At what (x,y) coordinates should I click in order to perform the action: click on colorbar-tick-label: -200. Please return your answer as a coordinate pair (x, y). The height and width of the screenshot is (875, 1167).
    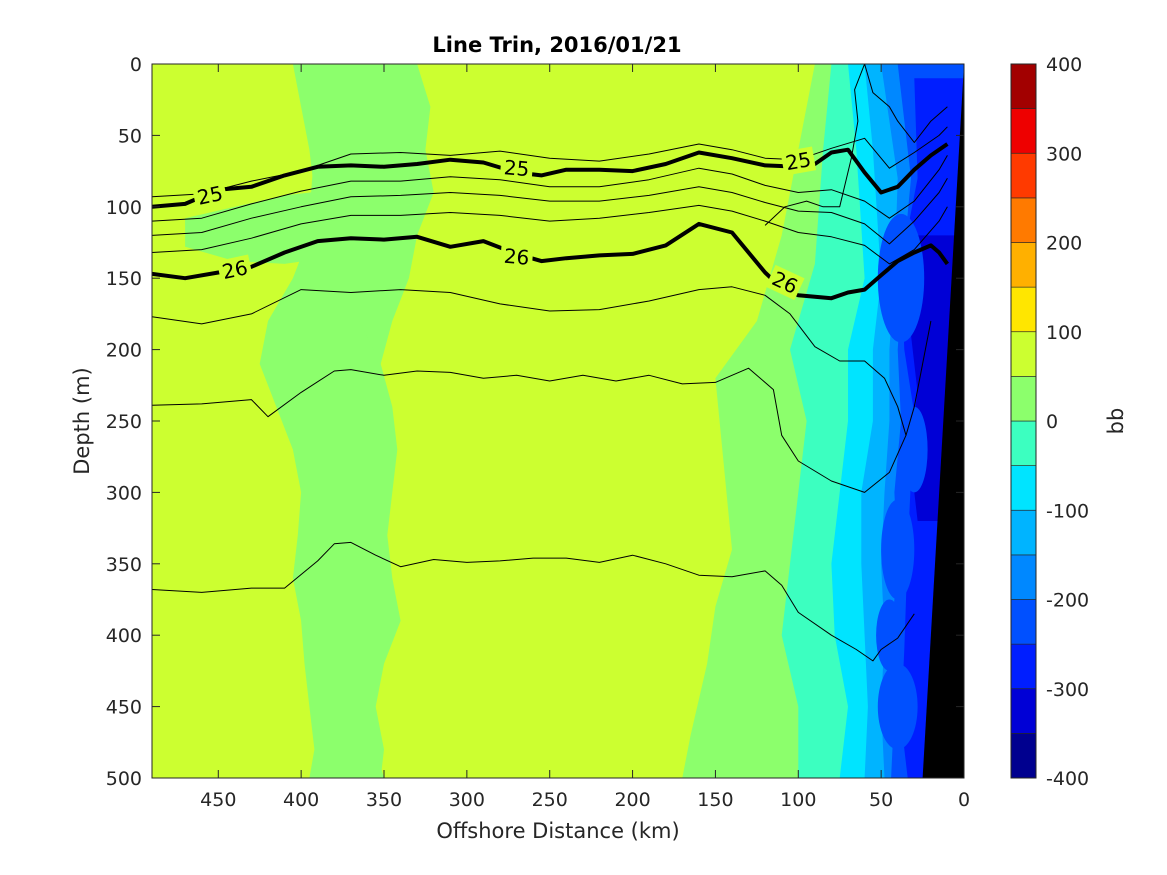
    Looking at the image, I should click on (1067, 601).